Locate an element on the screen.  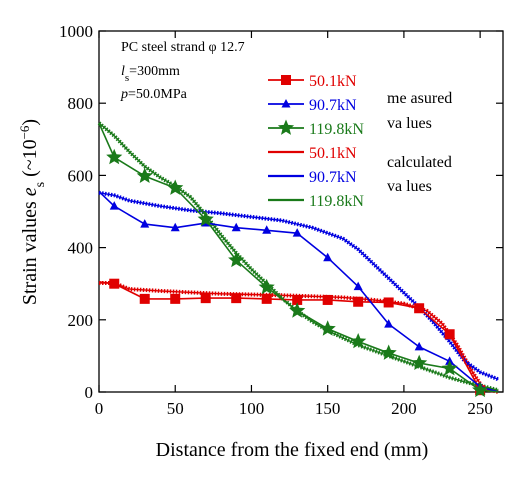
y-tick-label: 600 is located at coordinates (81, 175).